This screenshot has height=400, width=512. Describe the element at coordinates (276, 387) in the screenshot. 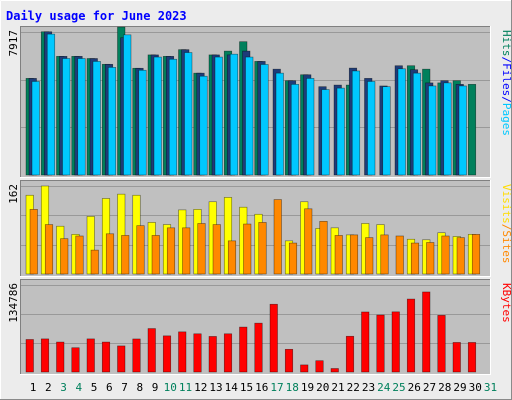

I see `x-tick-label: 17` at that location.